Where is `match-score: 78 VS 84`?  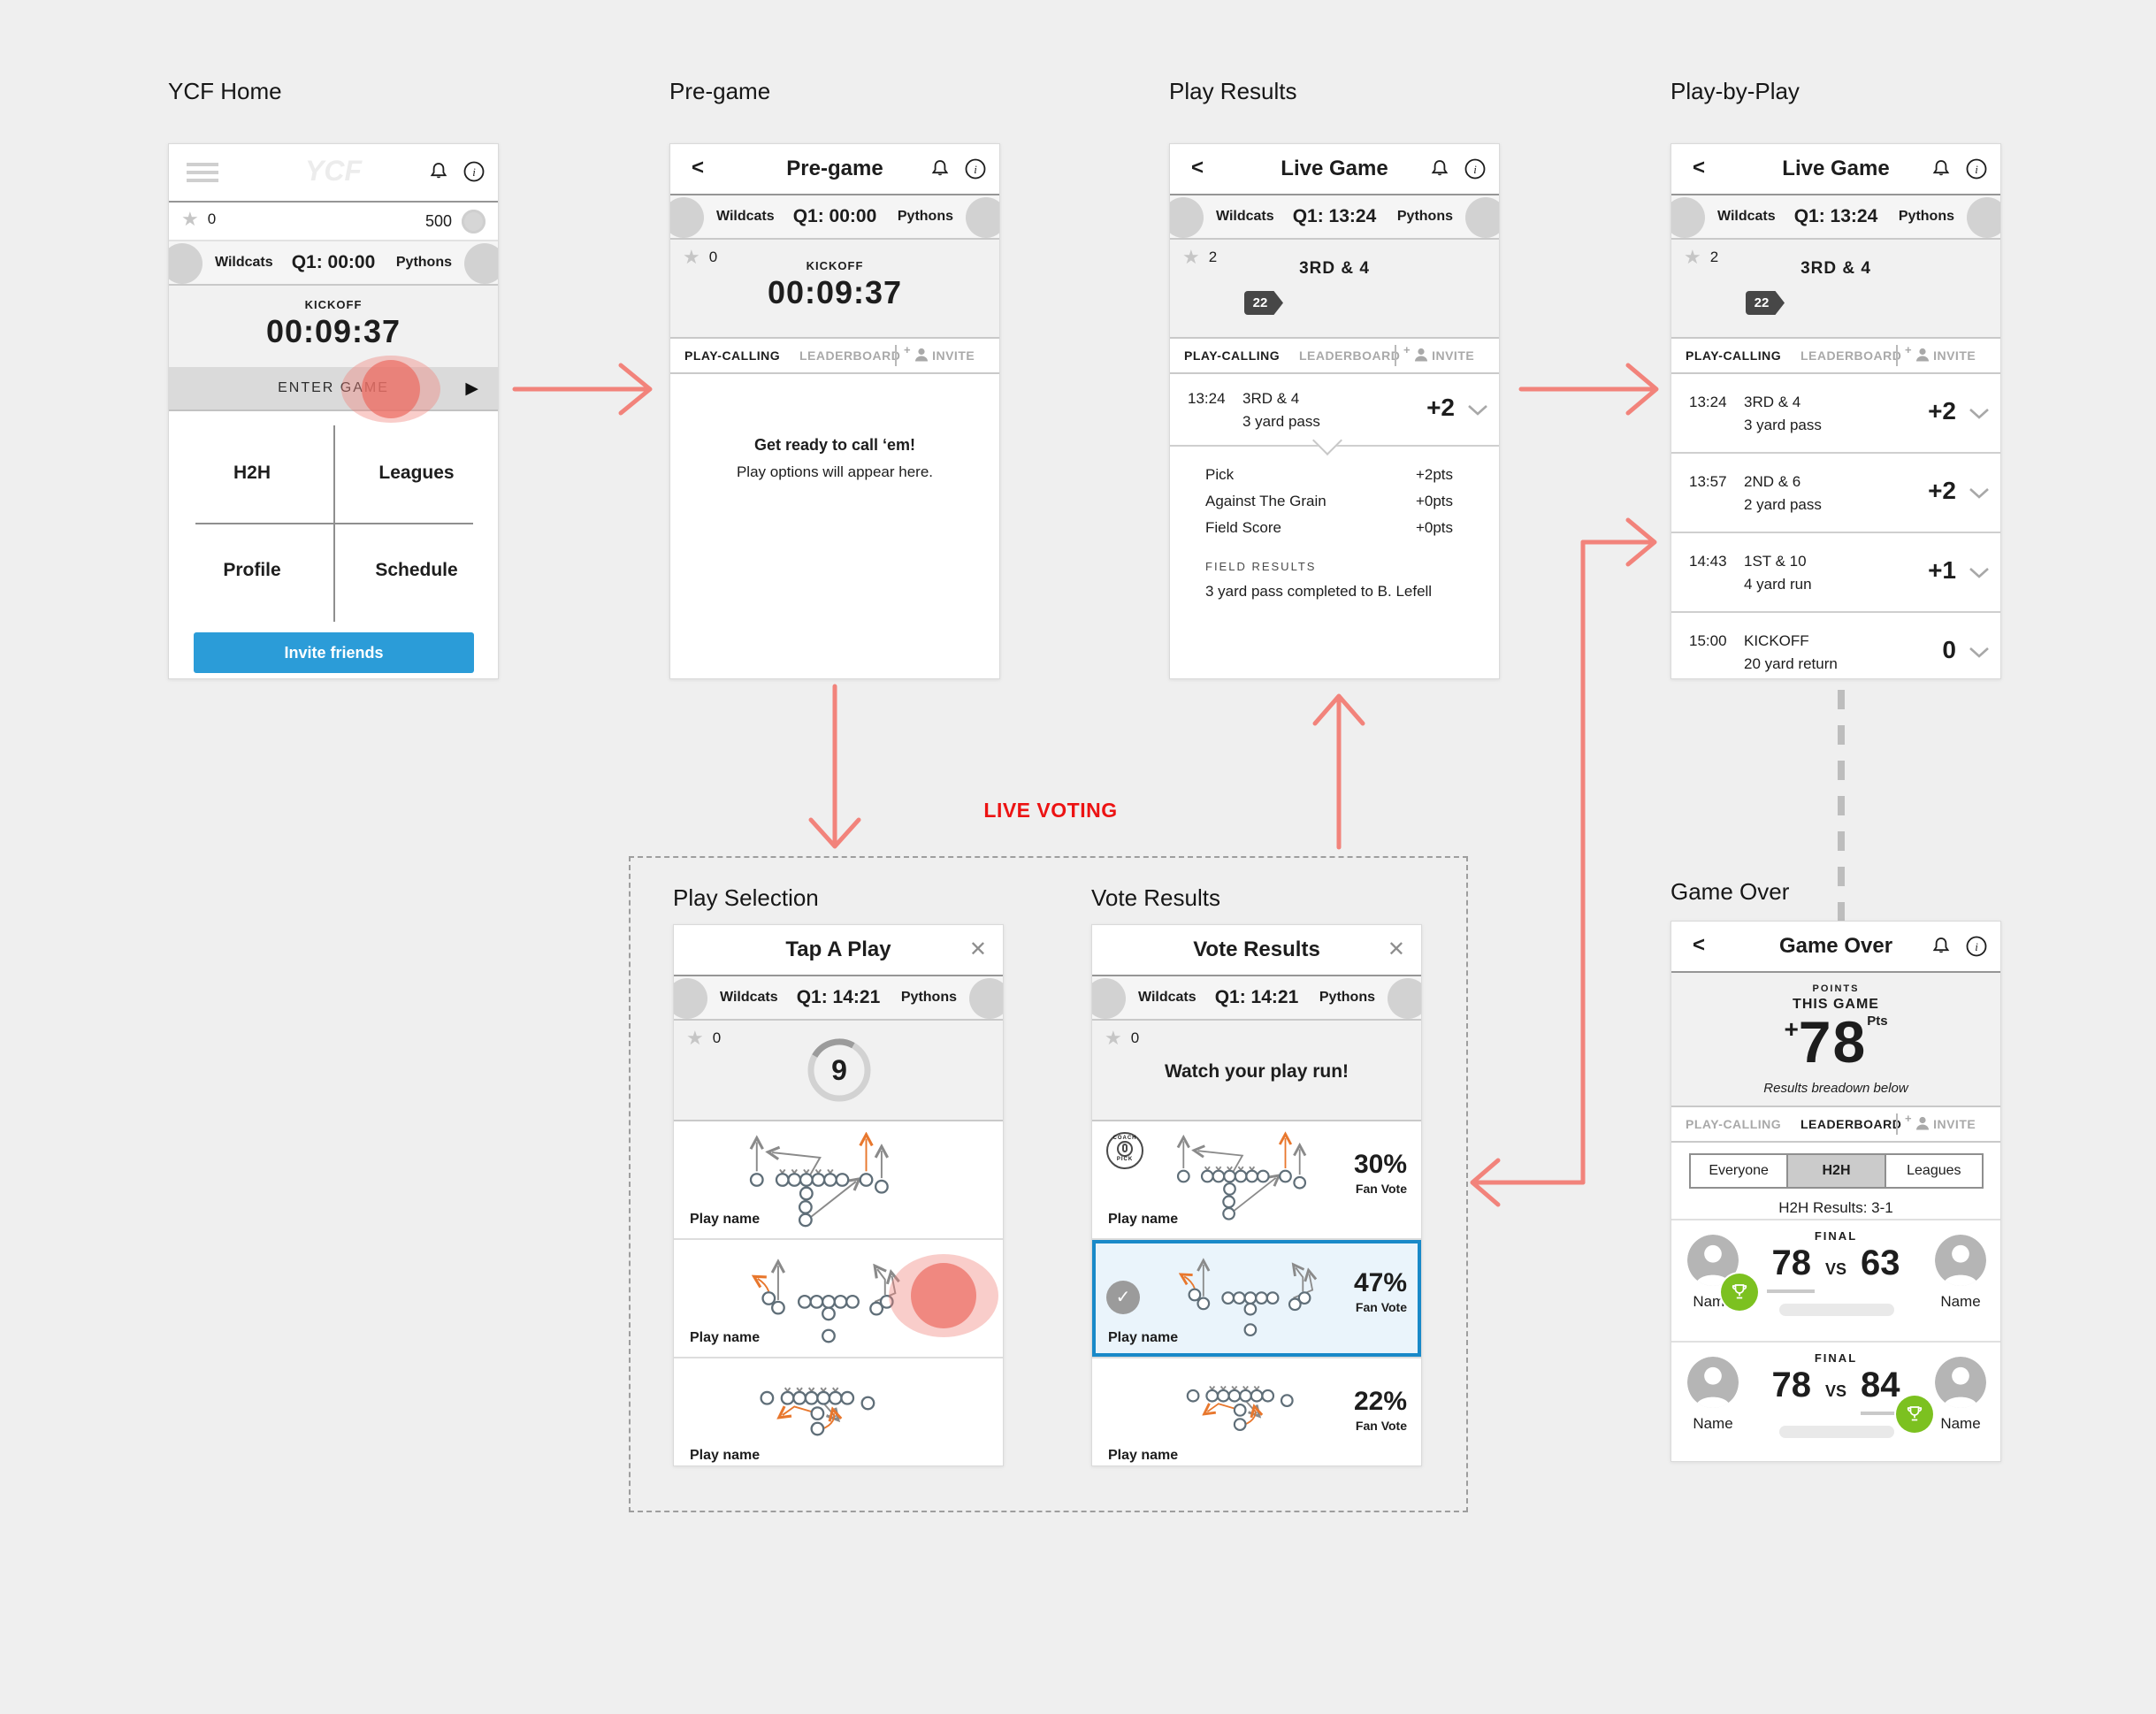 match-score: 78 VS 84 is located at coordinates (1835, 1385).